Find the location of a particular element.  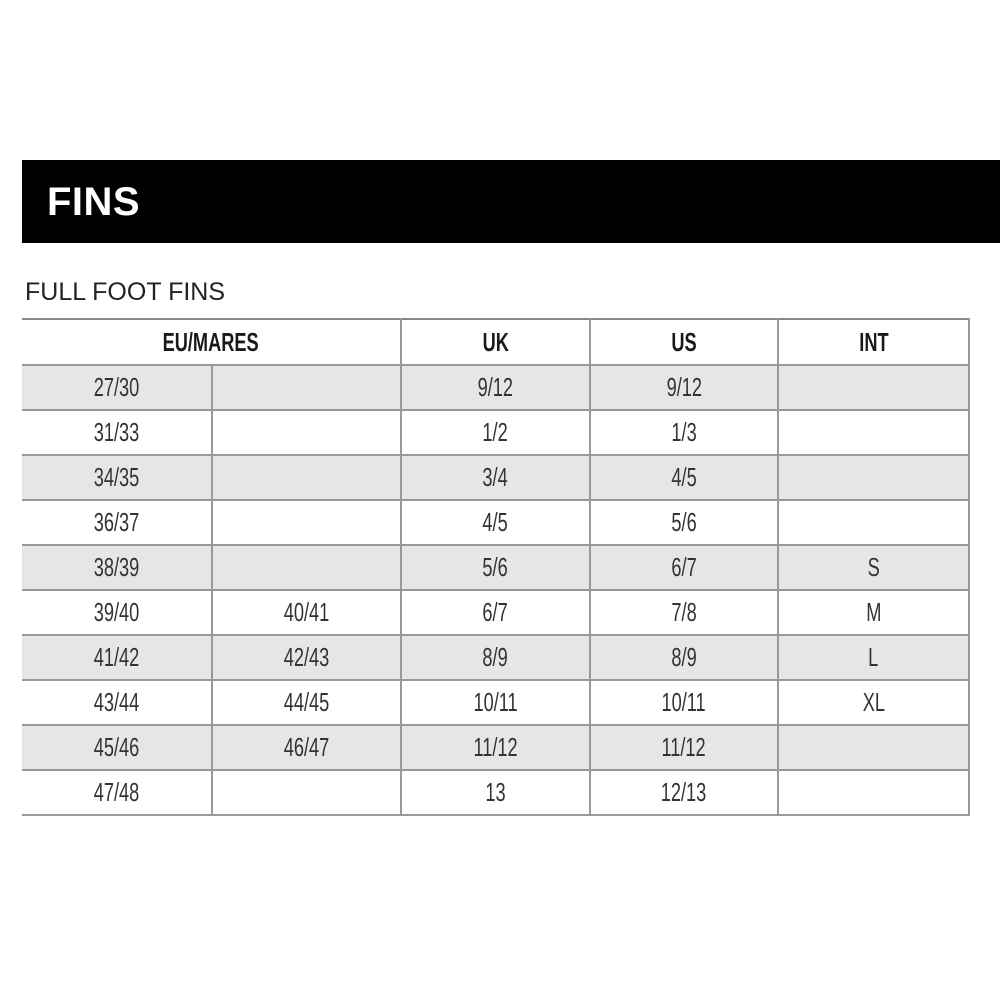

cell-uk: 5/6 is located at coordinates (495, 567).